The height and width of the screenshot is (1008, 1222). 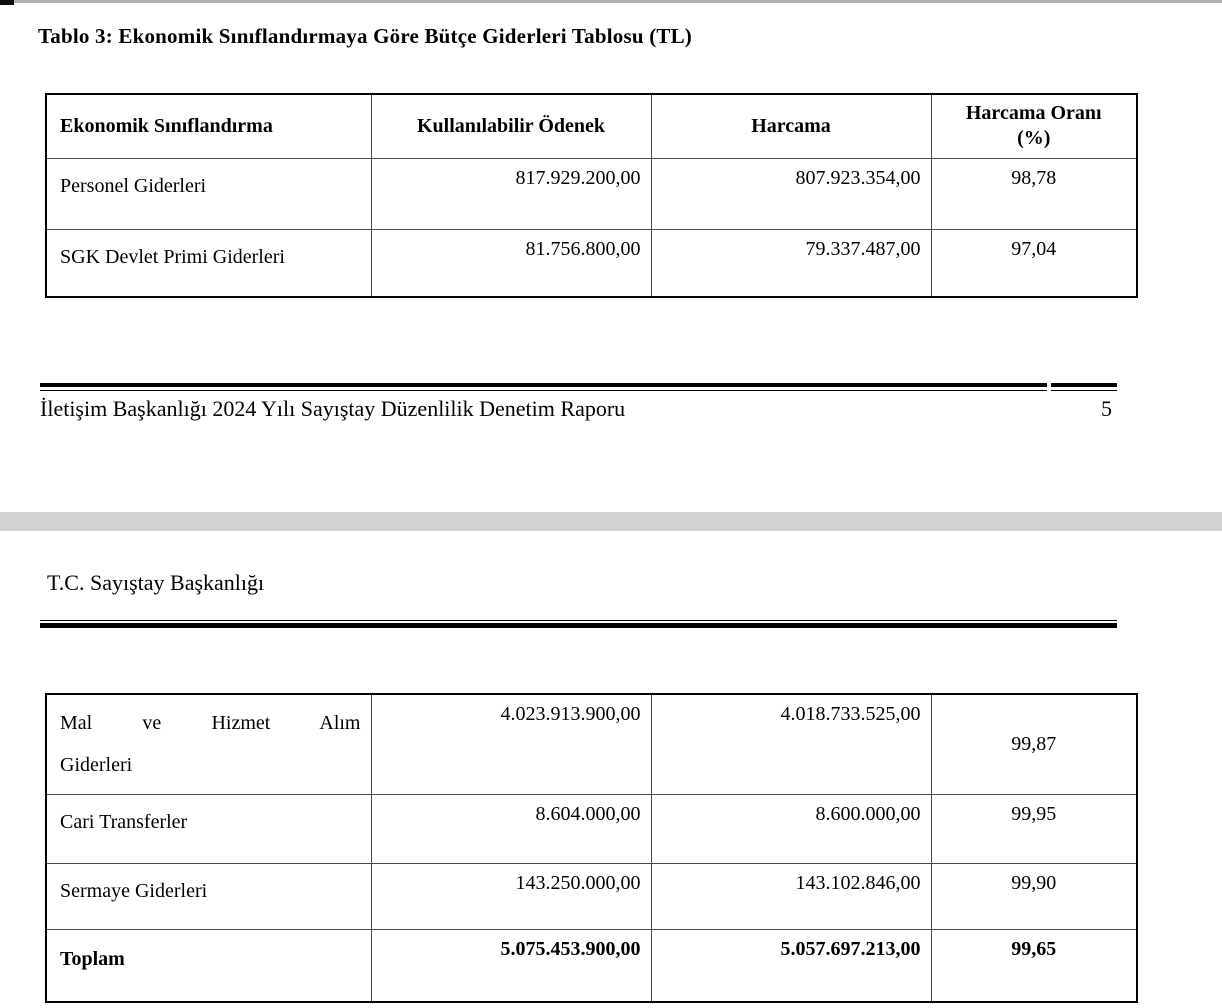 I want to click on top-edge-line, so click(x=611, y=1).